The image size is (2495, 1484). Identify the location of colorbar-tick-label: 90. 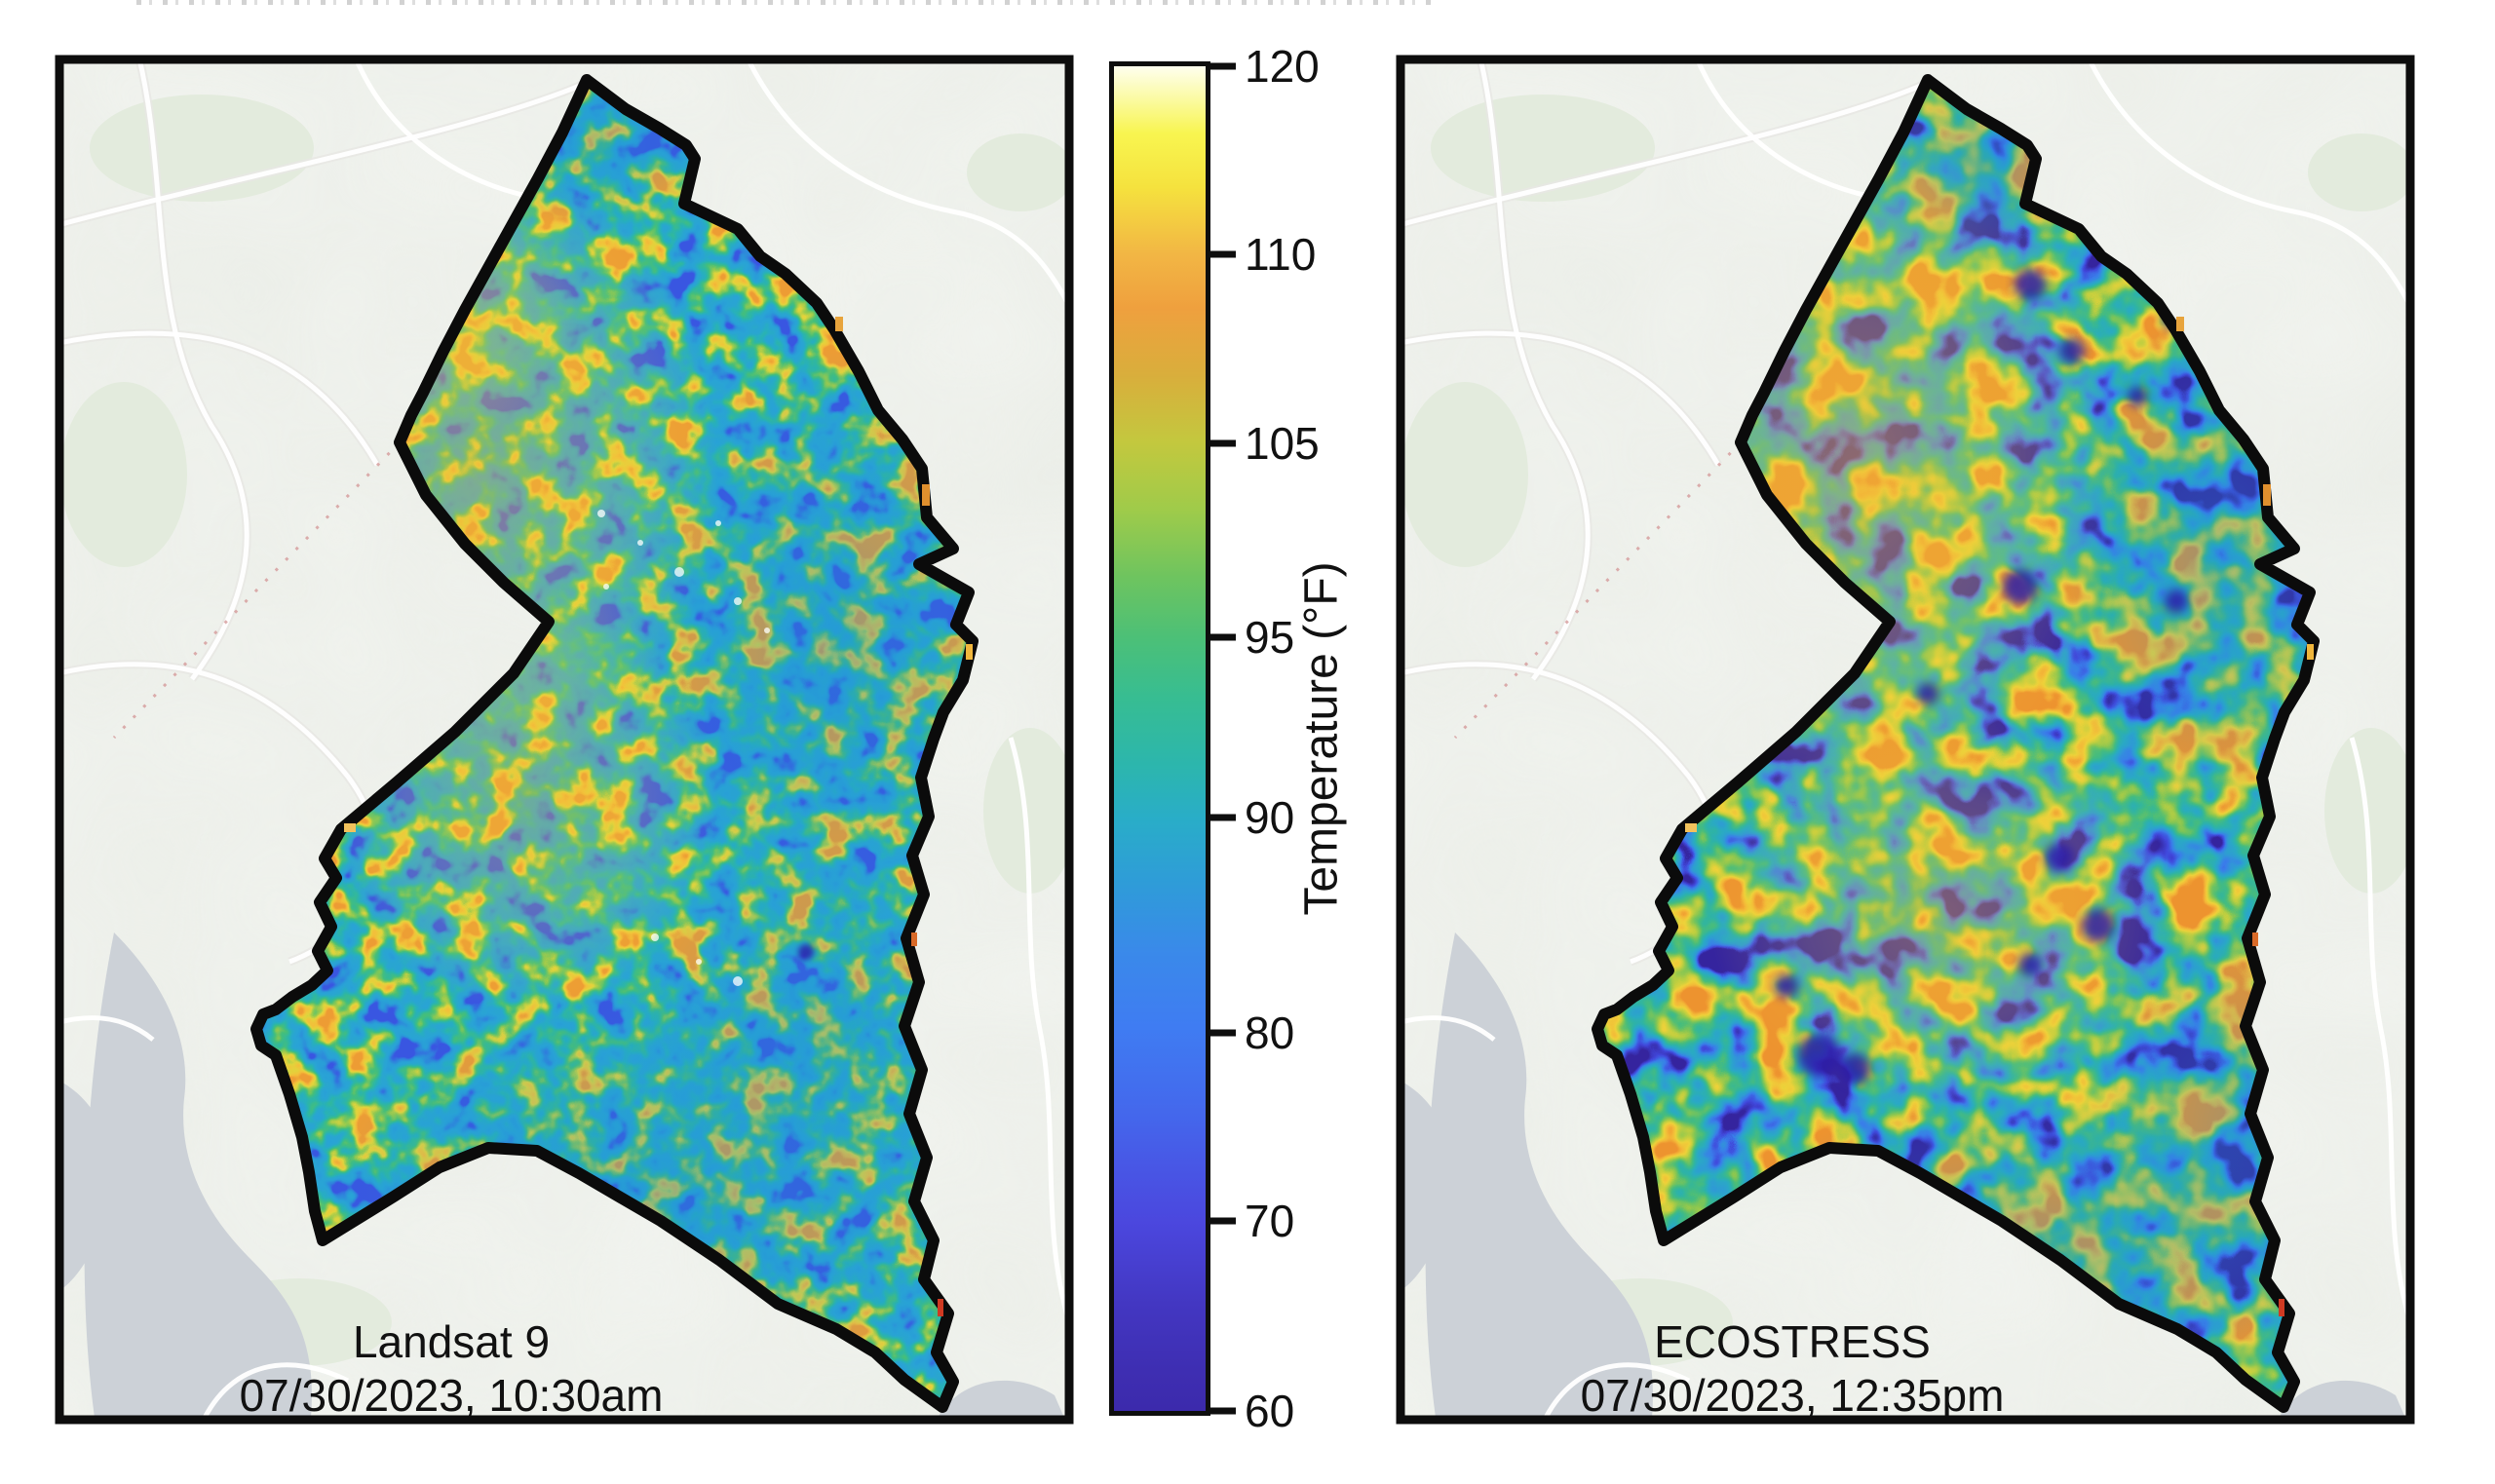
(1270, 818).